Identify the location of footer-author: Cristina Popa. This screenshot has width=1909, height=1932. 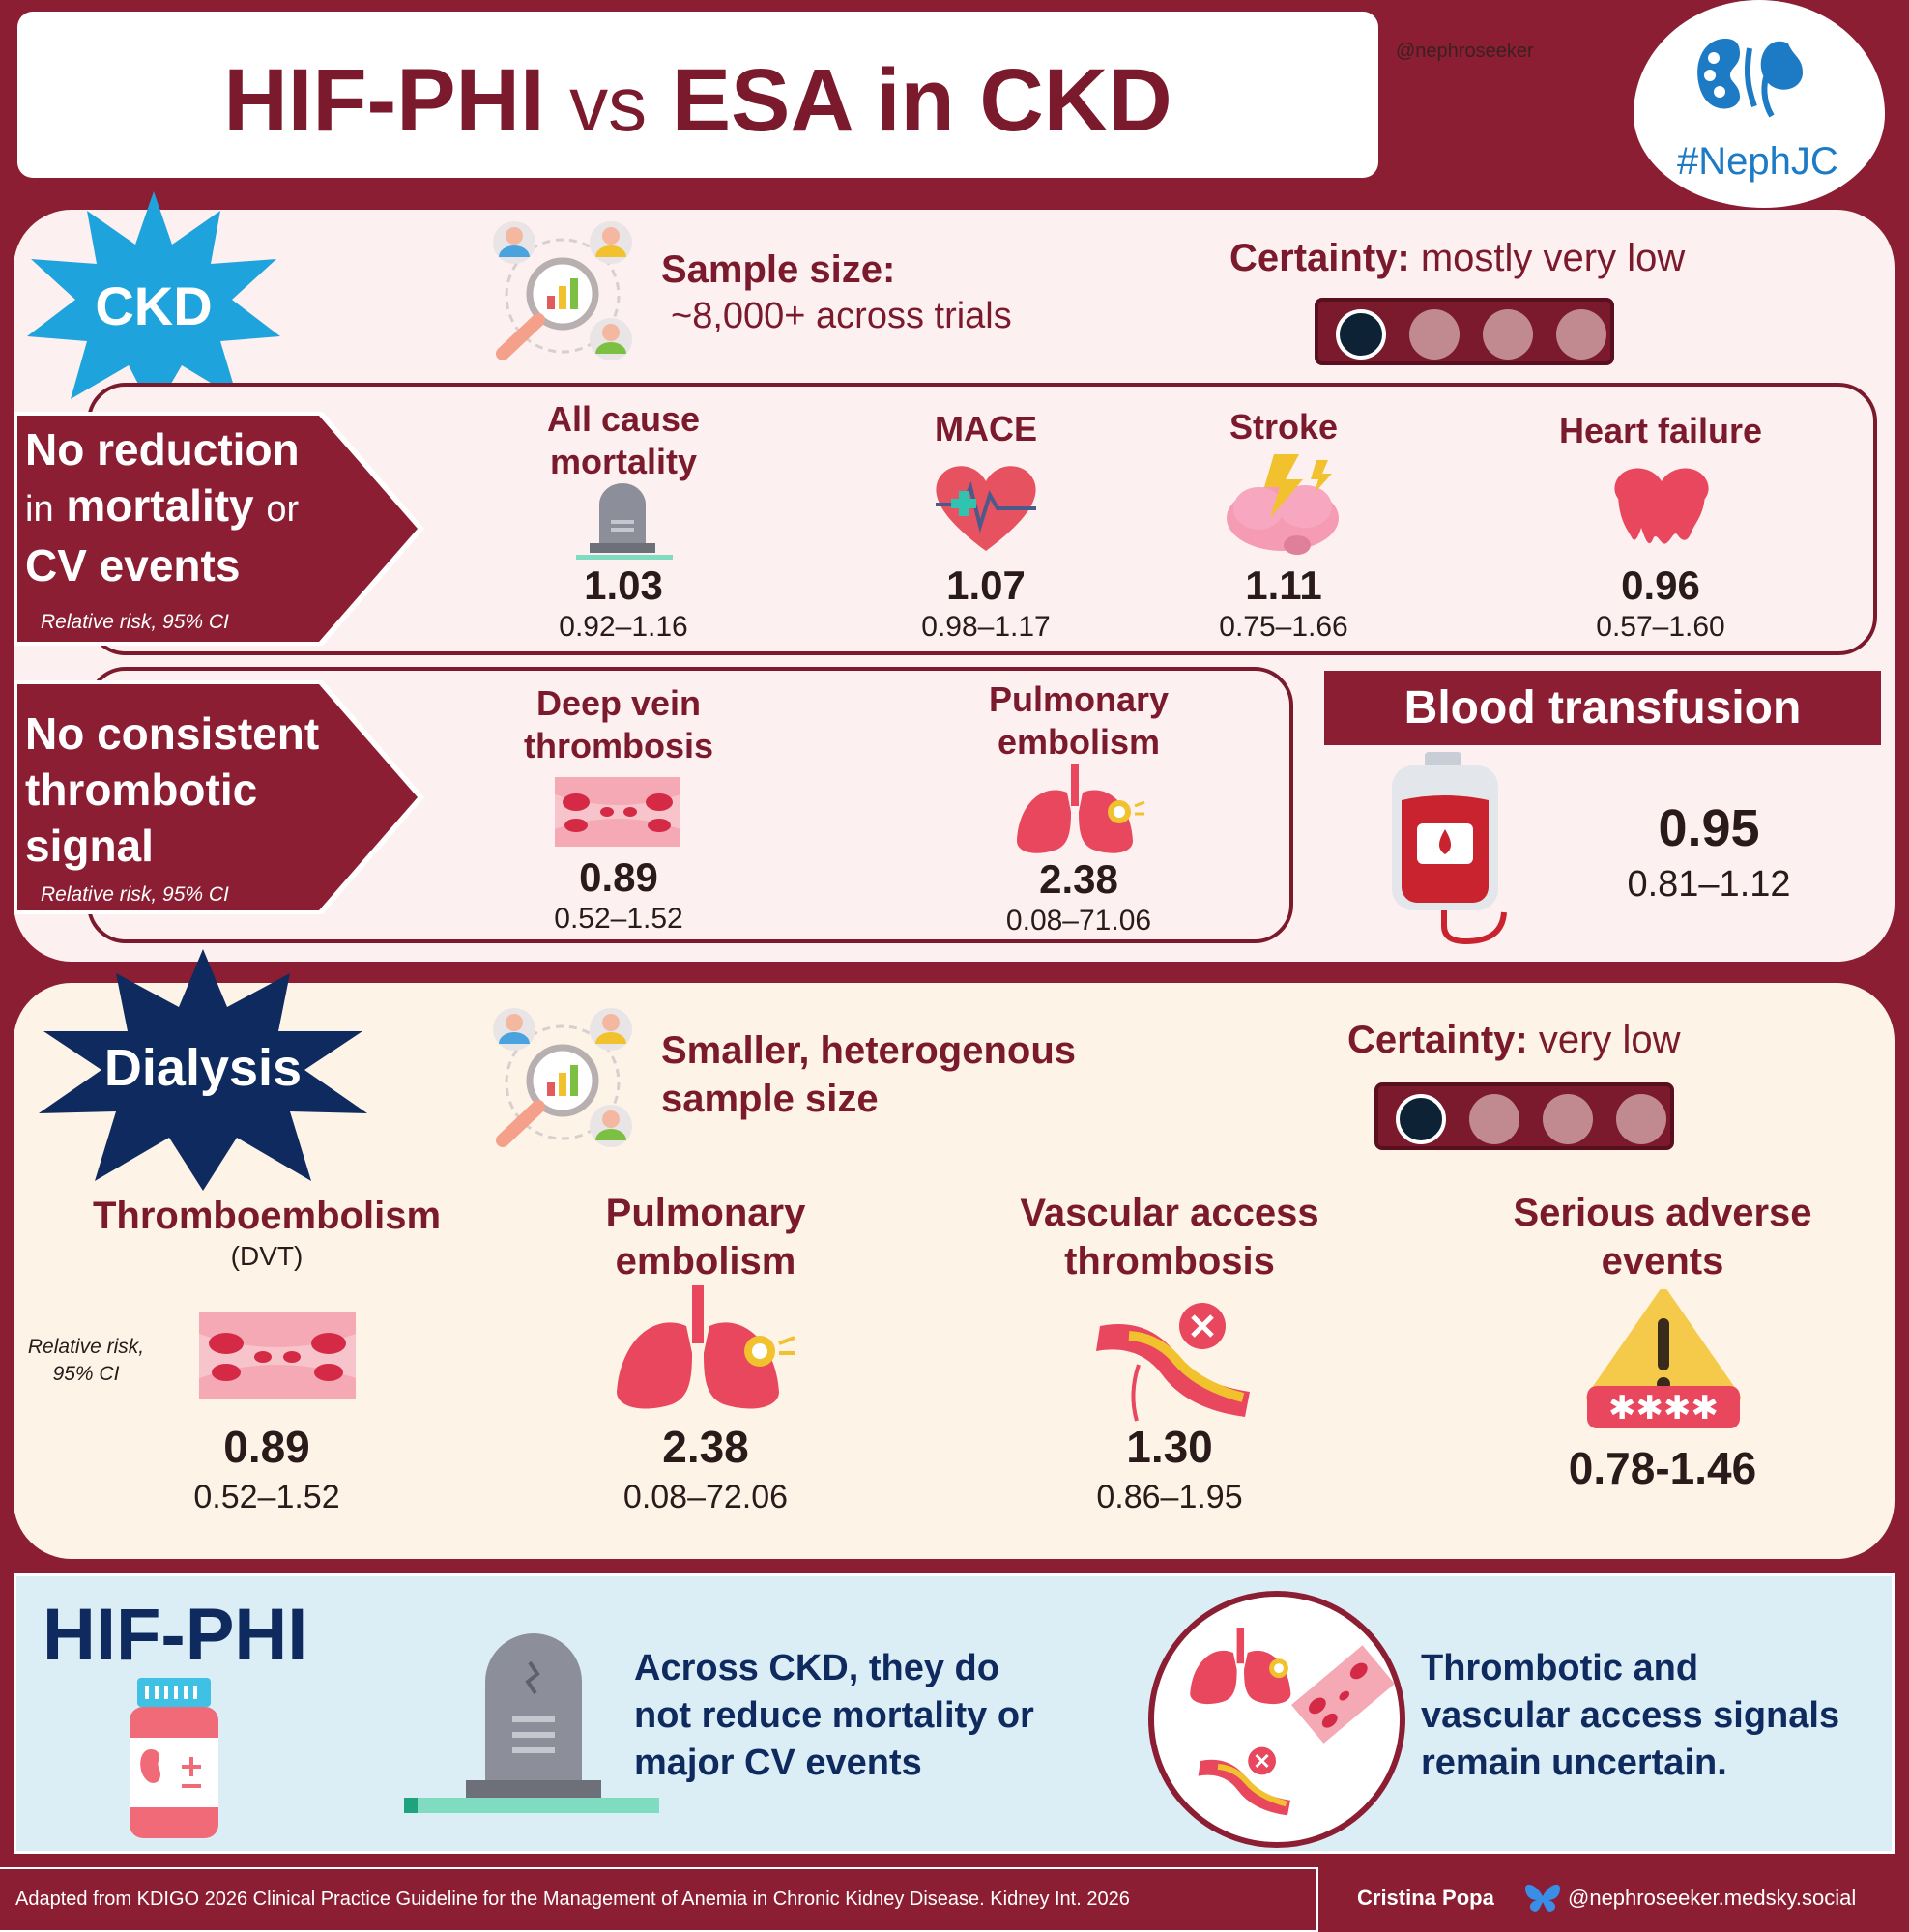
(1426, 1898).